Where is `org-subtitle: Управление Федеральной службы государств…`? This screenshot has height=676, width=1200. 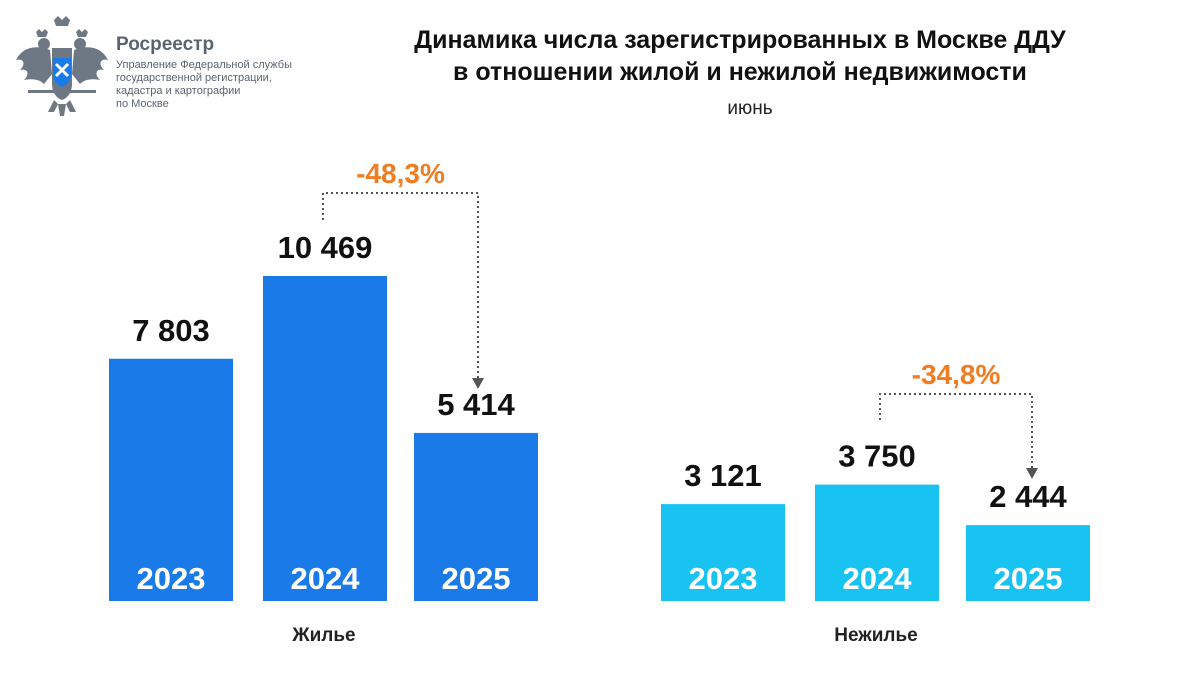
org-subtitle: Управление Федеральной службы государств… is located at coordinates (216, 85).